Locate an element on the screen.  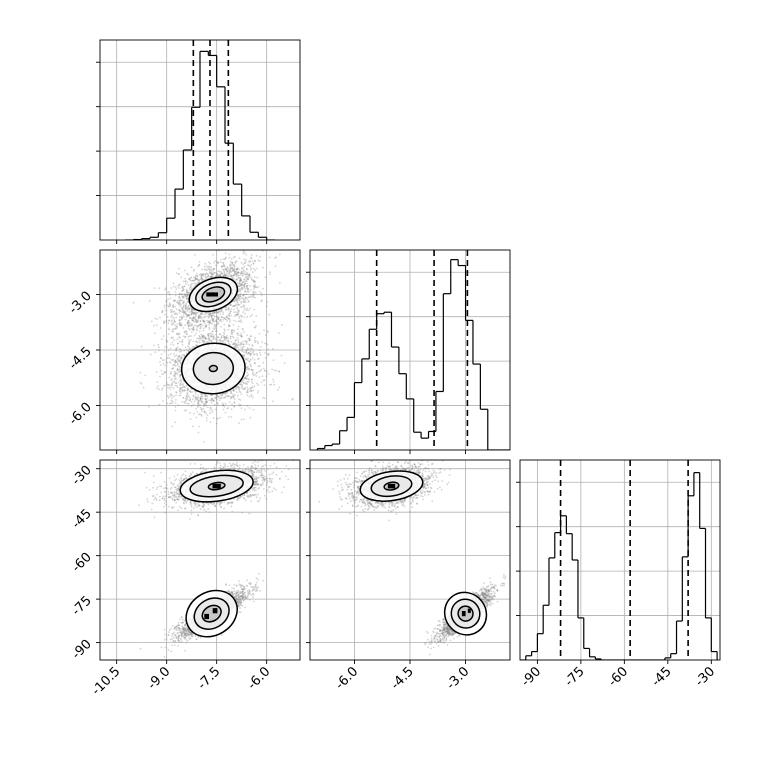
density-contour is located at coordinates (213, 368).